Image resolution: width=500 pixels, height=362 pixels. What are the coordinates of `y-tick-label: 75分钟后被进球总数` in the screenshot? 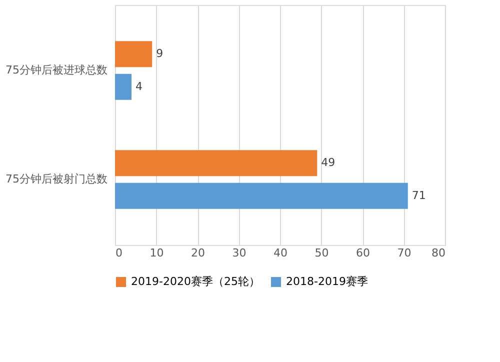 It's located at (57, 69).